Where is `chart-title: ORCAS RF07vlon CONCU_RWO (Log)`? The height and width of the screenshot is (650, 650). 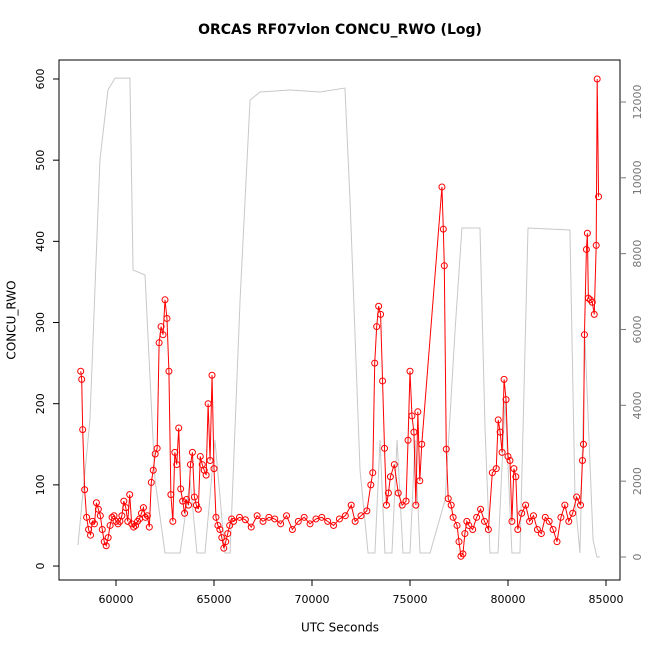
chart-title: ORCAS RF07vlon CONCU_RWO (Log) is located at coordinates (340, 30).